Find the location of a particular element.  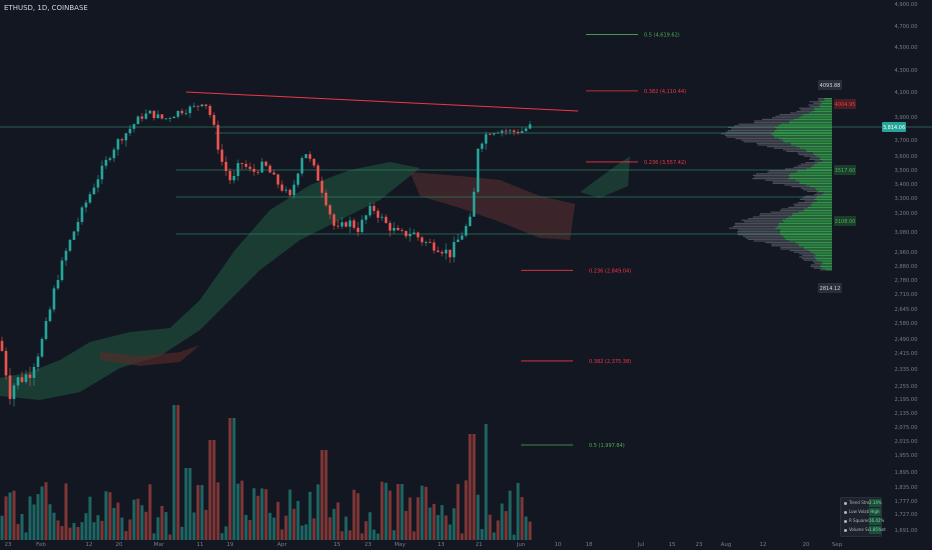

y-tick-label: 4,500.00 is located at coordinates (905, 48).